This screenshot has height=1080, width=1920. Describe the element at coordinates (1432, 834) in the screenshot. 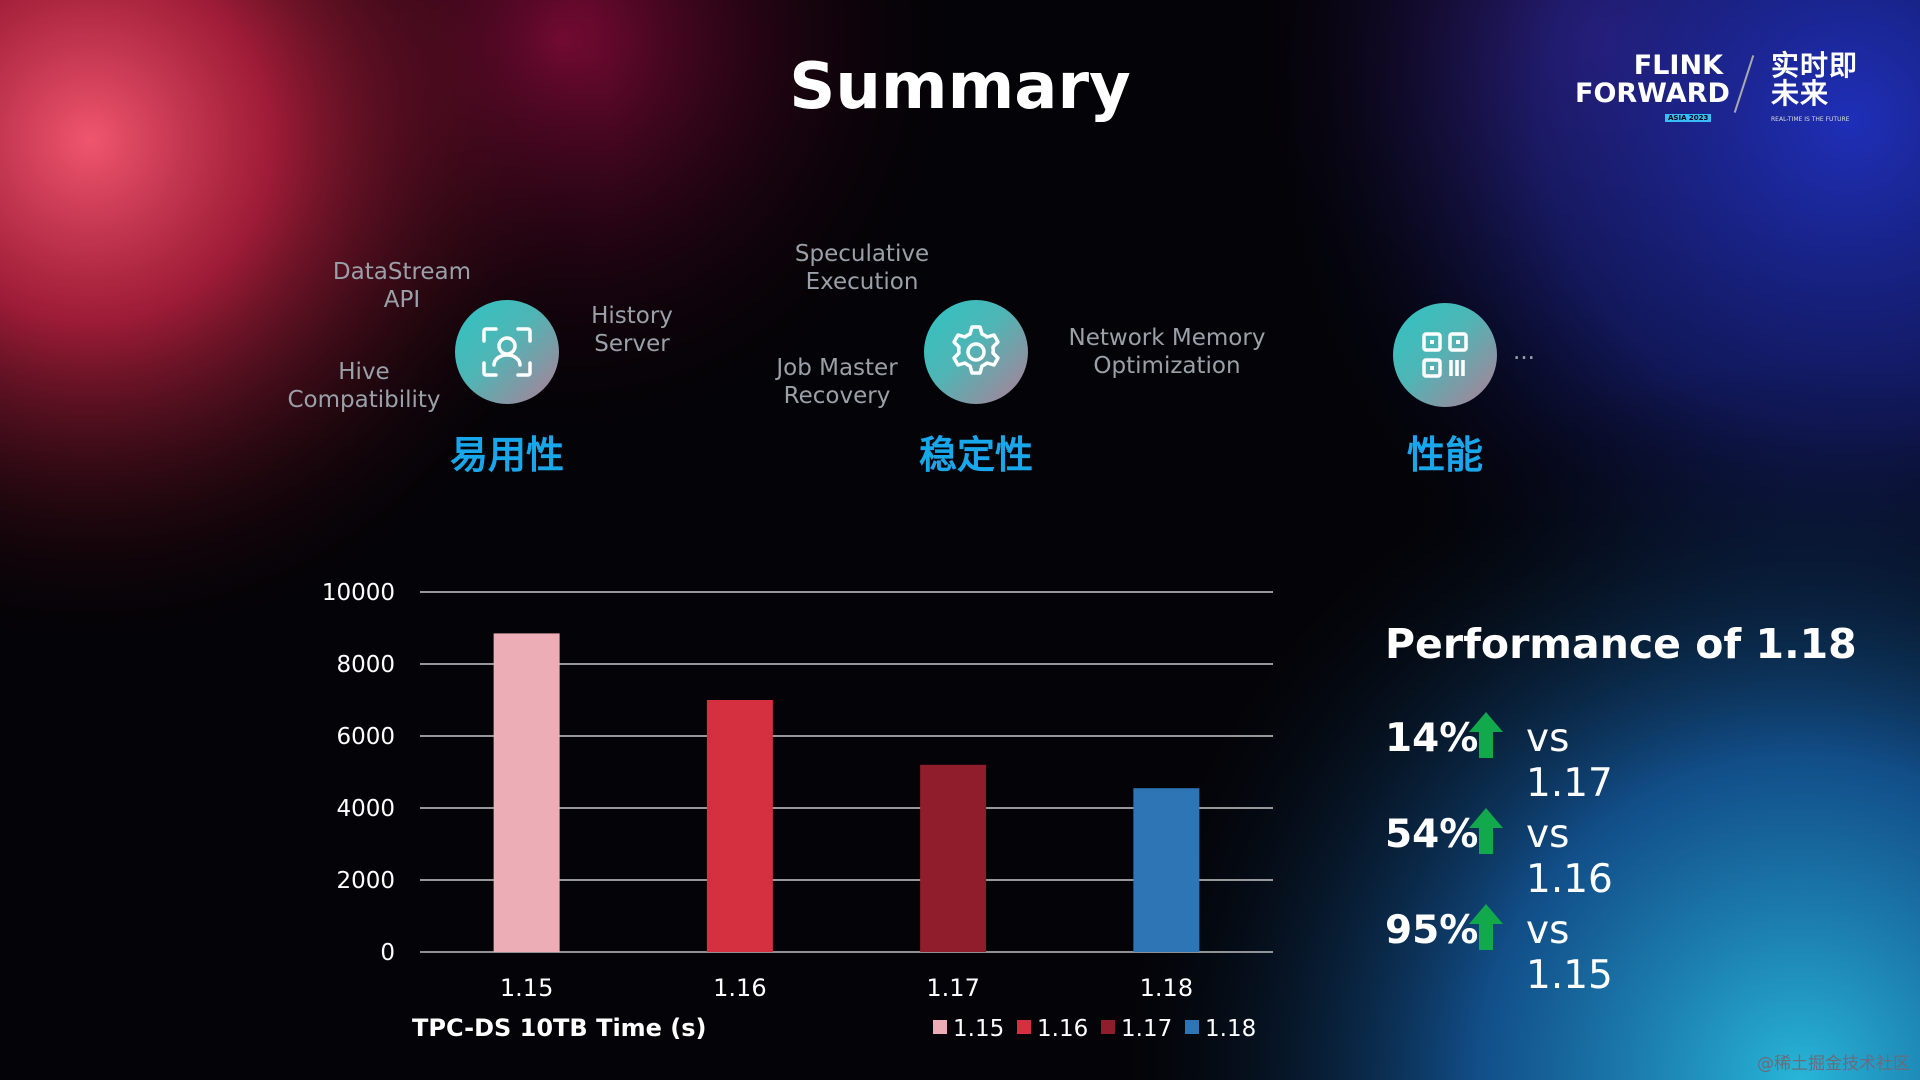

I see `improvement-percent: 54%` at that location.